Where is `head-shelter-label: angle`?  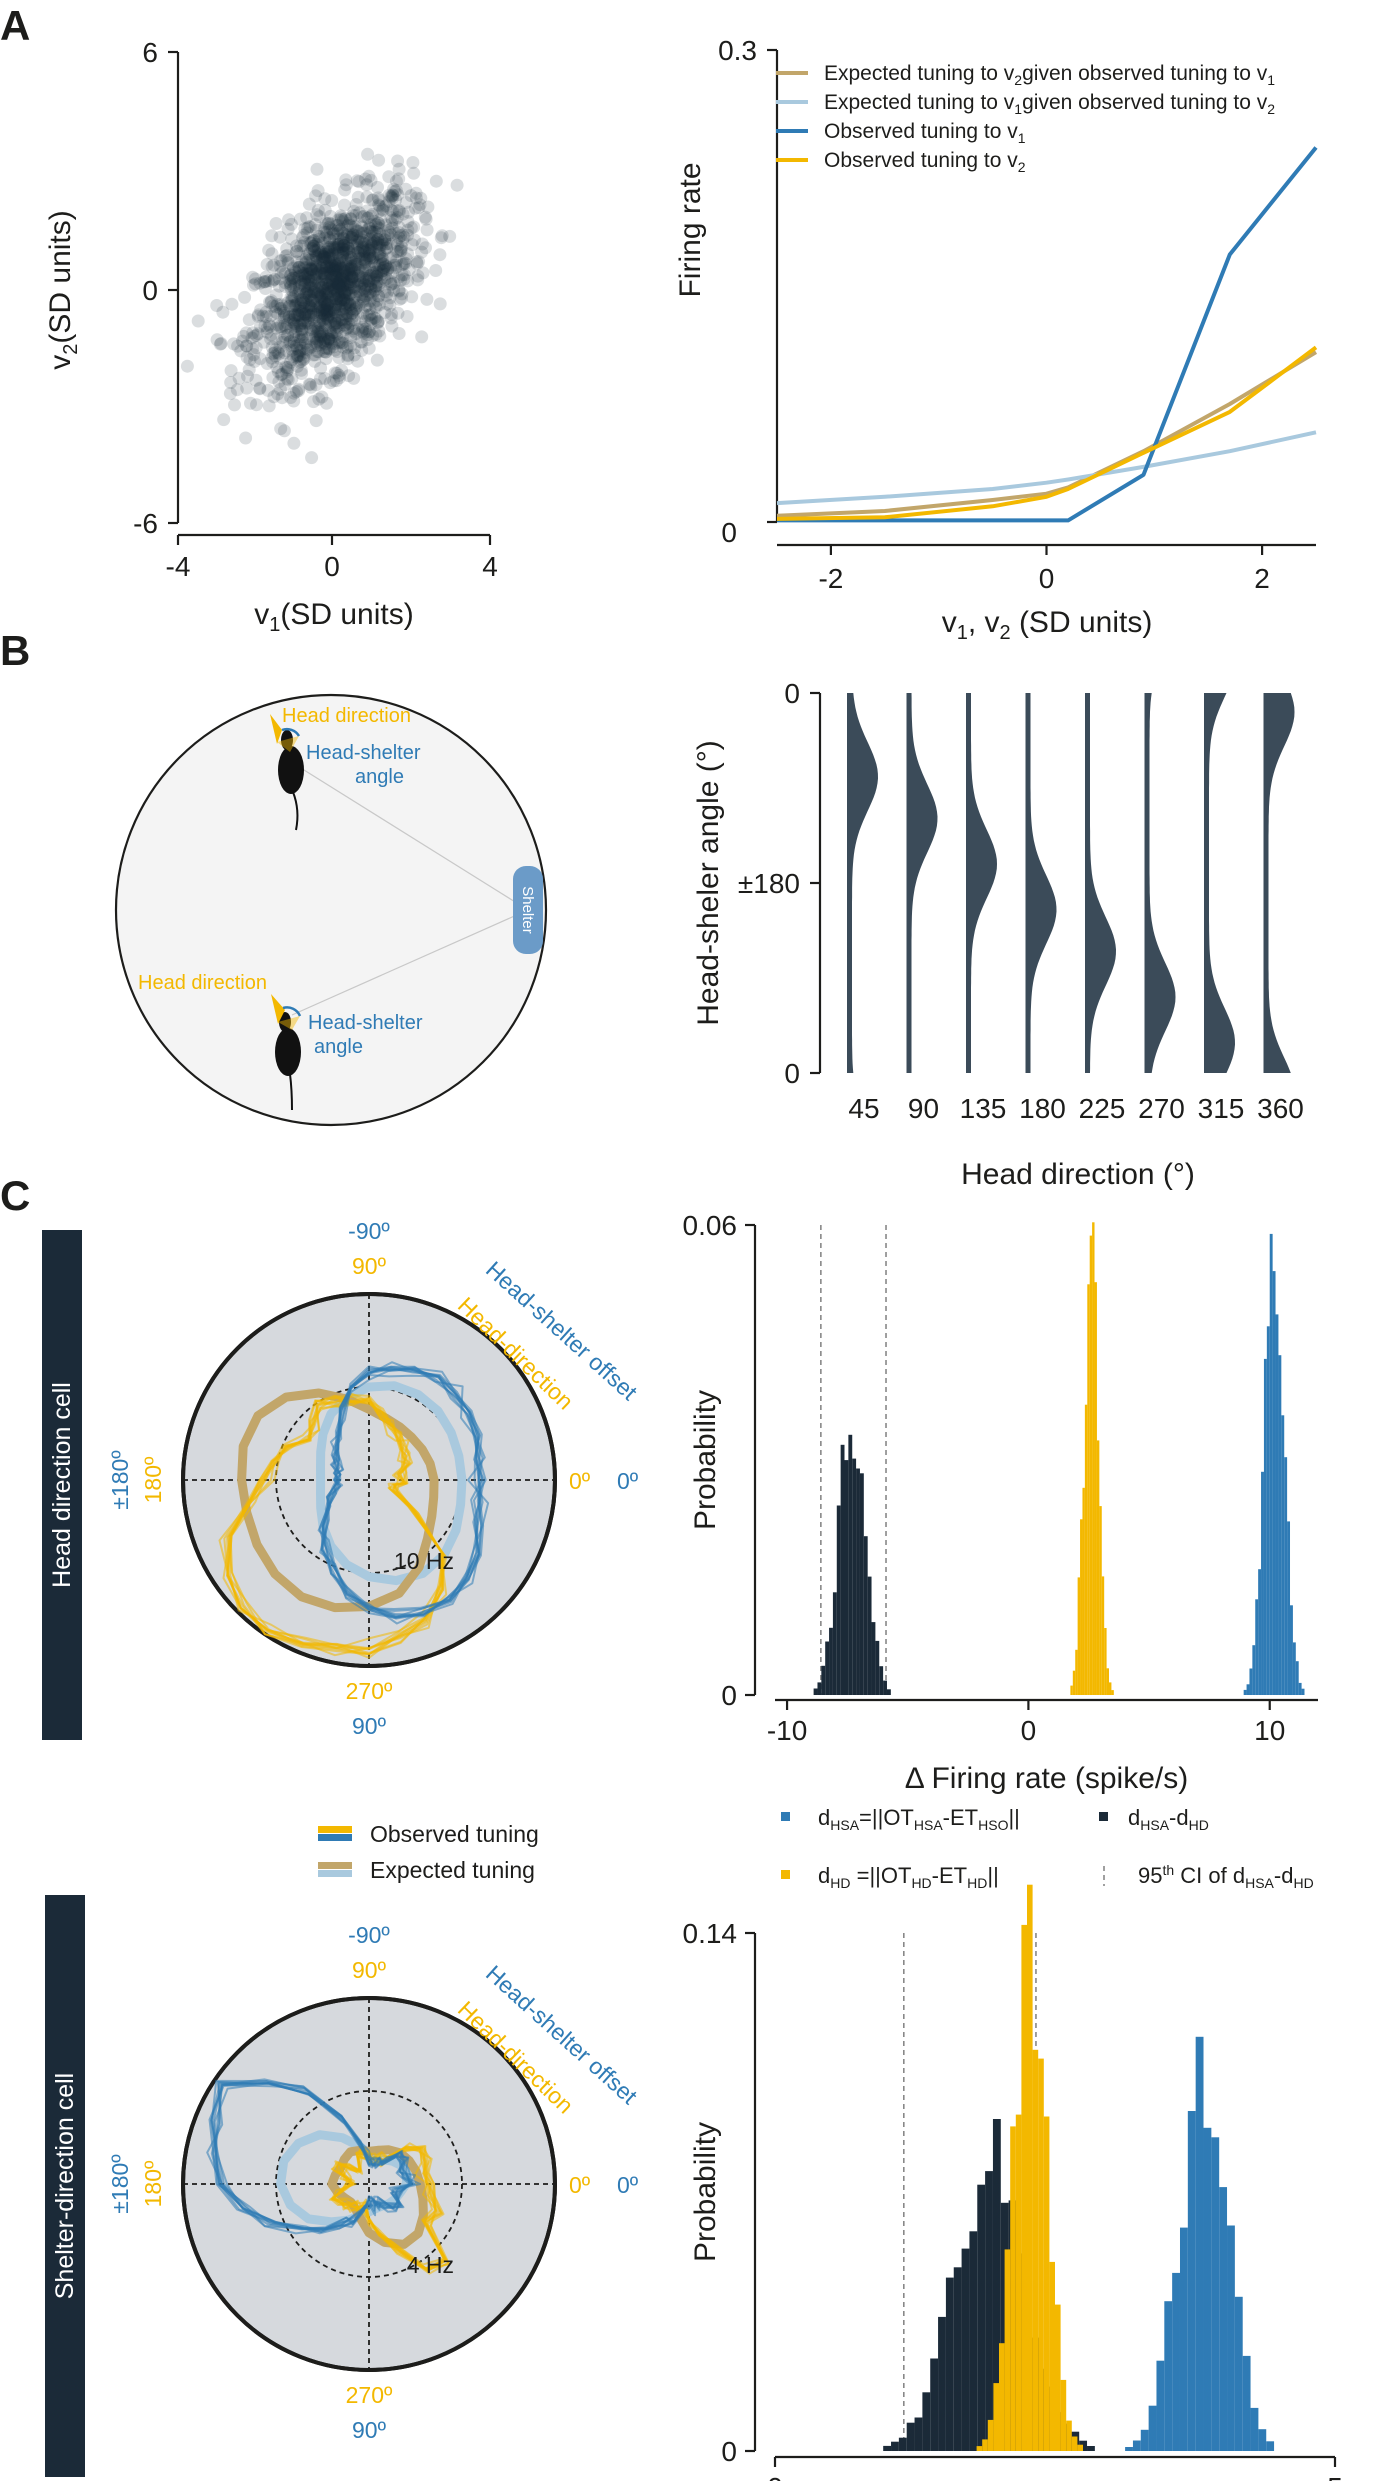 head-shelter-label: angle is located at coordinates (338, 1047).